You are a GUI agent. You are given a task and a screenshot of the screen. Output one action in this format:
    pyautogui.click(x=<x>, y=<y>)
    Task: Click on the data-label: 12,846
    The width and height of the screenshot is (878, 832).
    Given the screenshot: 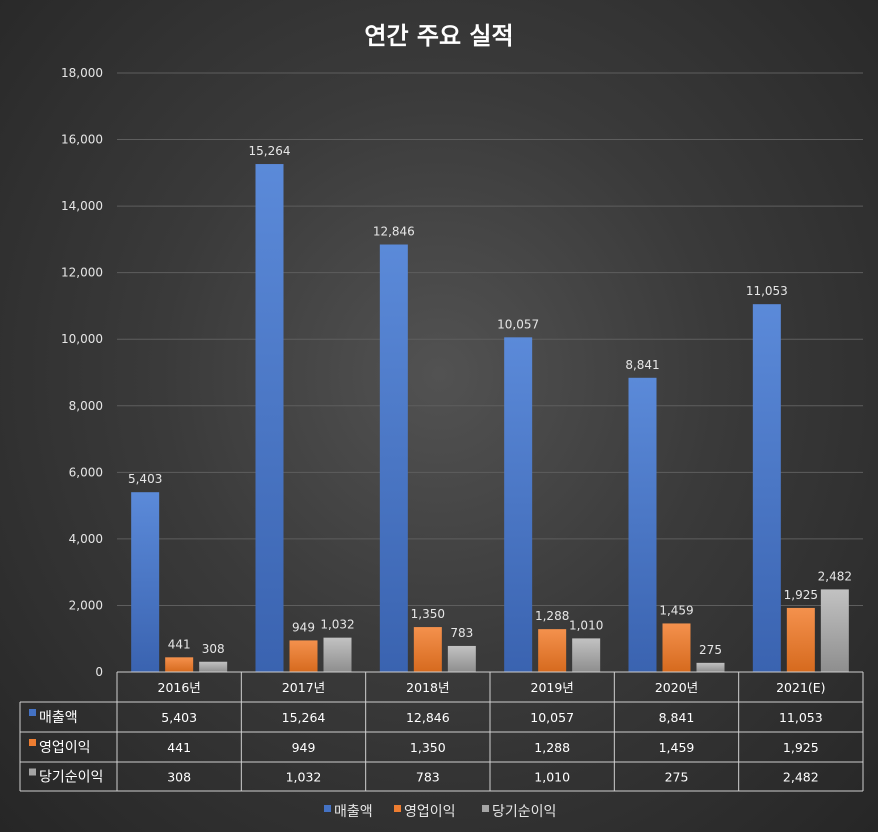 What is the action you would take?
    pyautogui.click(x=394, y=232)
    